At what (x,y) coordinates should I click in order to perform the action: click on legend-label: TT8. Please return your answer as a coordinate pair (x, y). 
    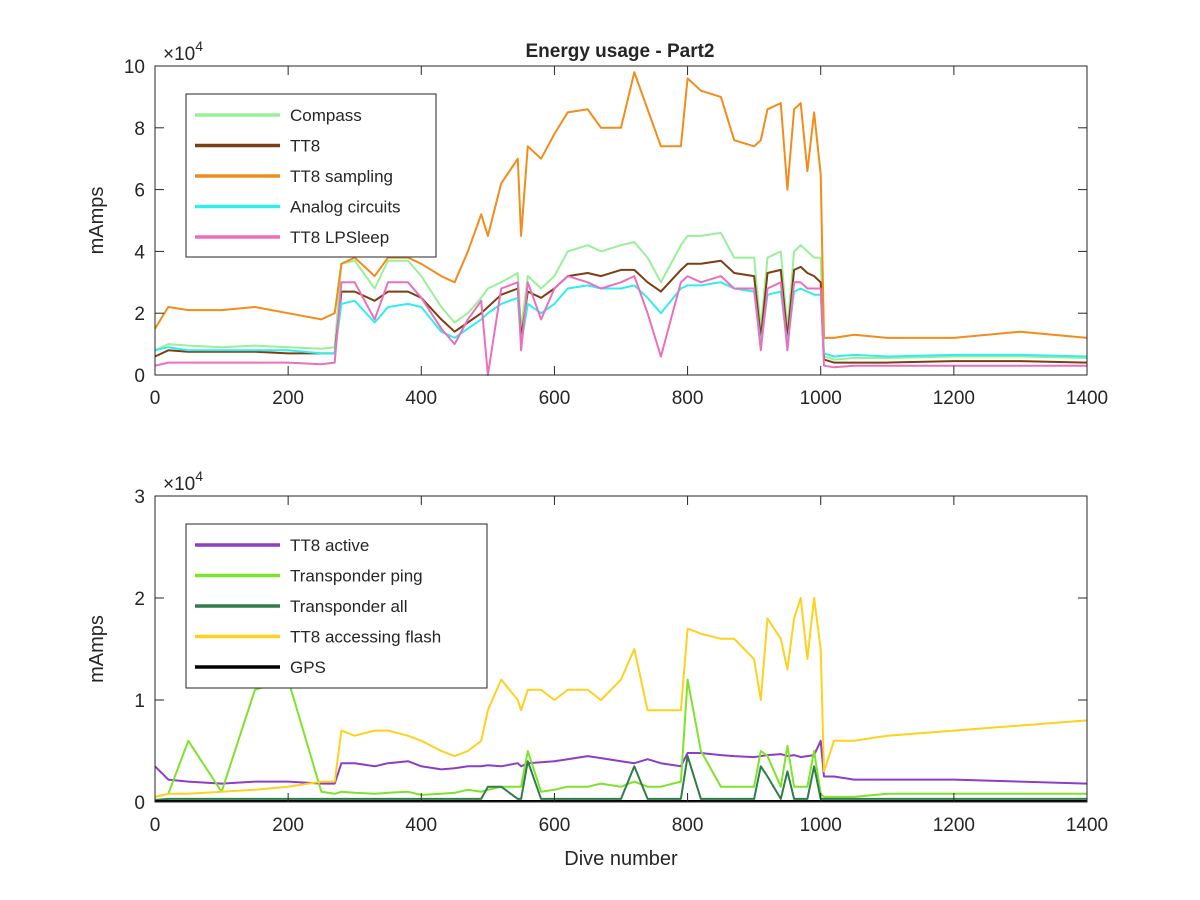
    Looking at the image, I should click on (305, 146).